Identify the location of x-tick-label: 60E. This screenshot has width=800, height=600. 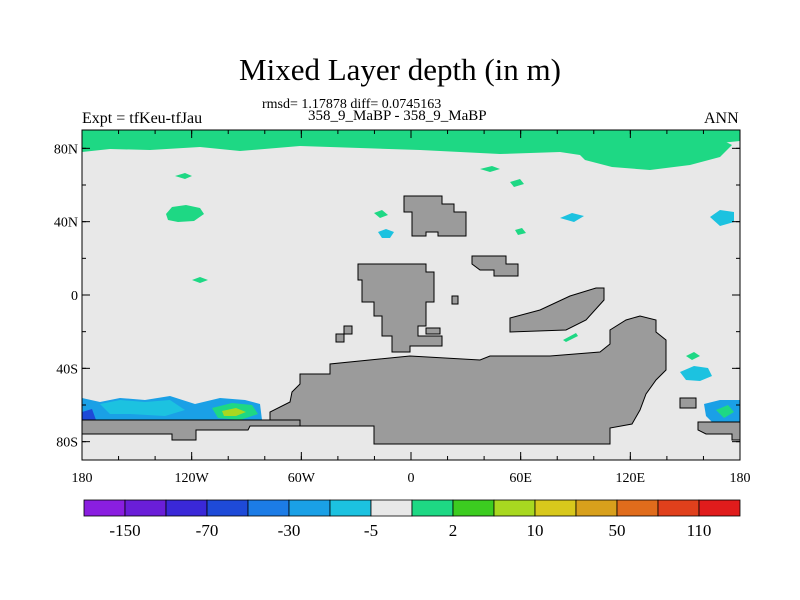
(520, 478).